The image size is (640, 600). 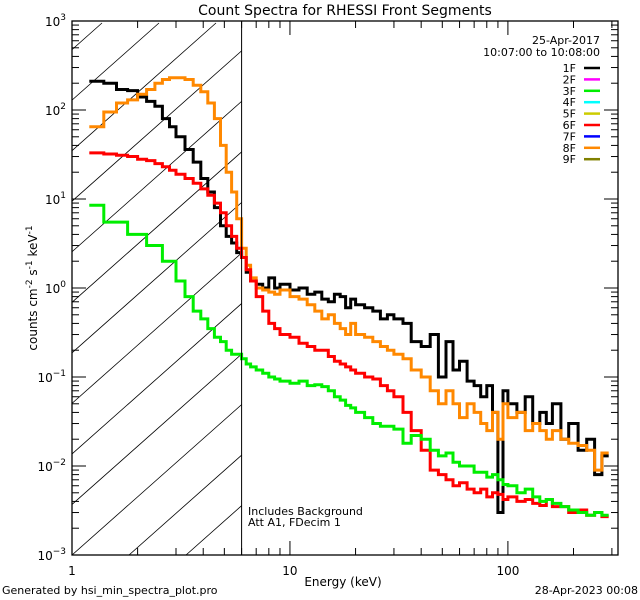 I want to click on legend-item-2F: 2F, so click(x=581, y=79).